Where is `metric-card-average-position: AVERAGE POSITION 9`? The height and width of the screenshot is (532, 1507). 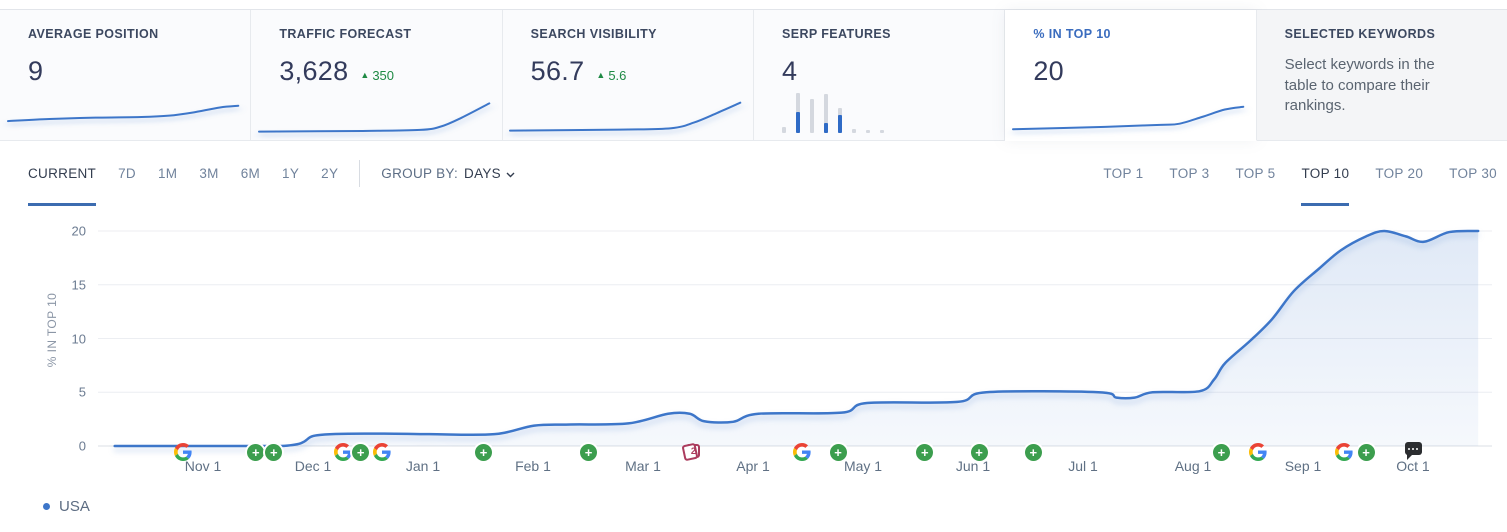
metric-card-average-position: AVERAGE POSITION 9 is located at coordinates (126, 75).